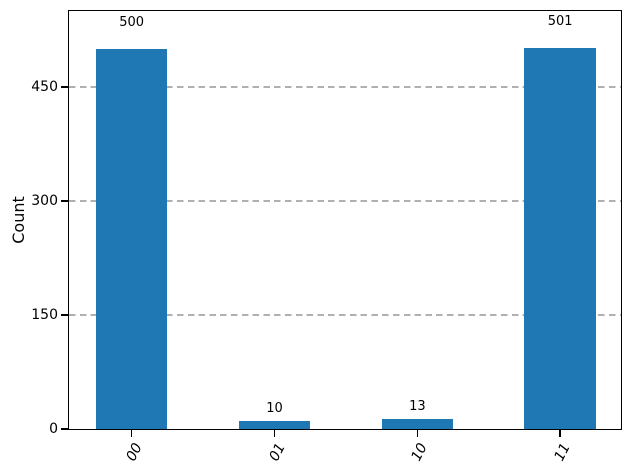 The width and height of the screenshot is (630, 470). Describe the element at coordinates (277, 452) in the screenshot. I see `x-tick-label: 01` at that location.